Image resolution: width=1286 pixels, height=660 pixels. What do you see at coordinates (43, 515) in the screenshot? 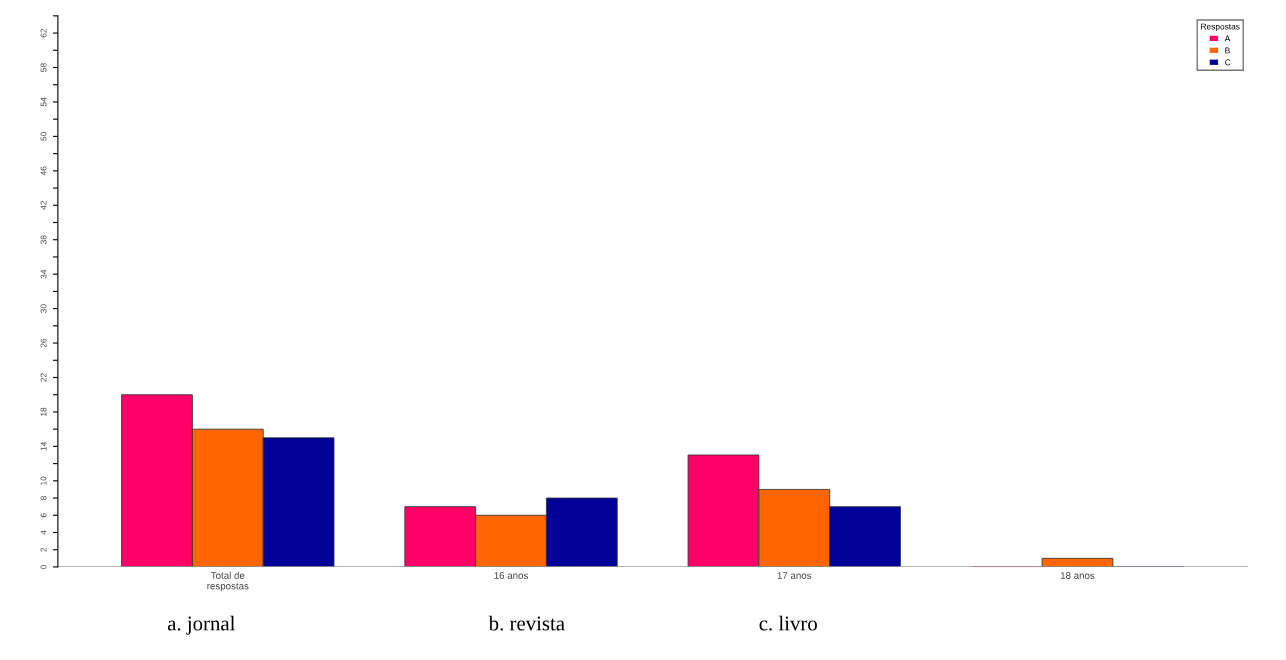
I see `y-tick-label: 6` at bounding box center [43, 515].